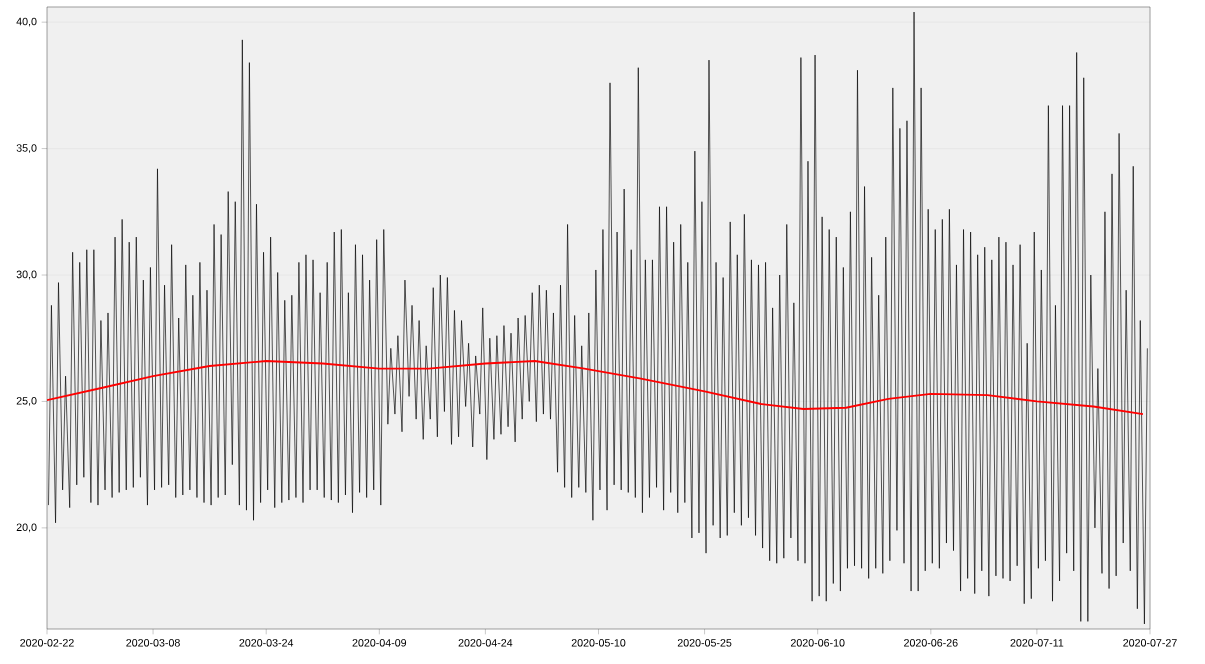 The height and width of the screenshot is (664, 1205). Describe the element at coordinates (26, 401) in the screenshot. I see `y-tick-label: 25,0` at that location.